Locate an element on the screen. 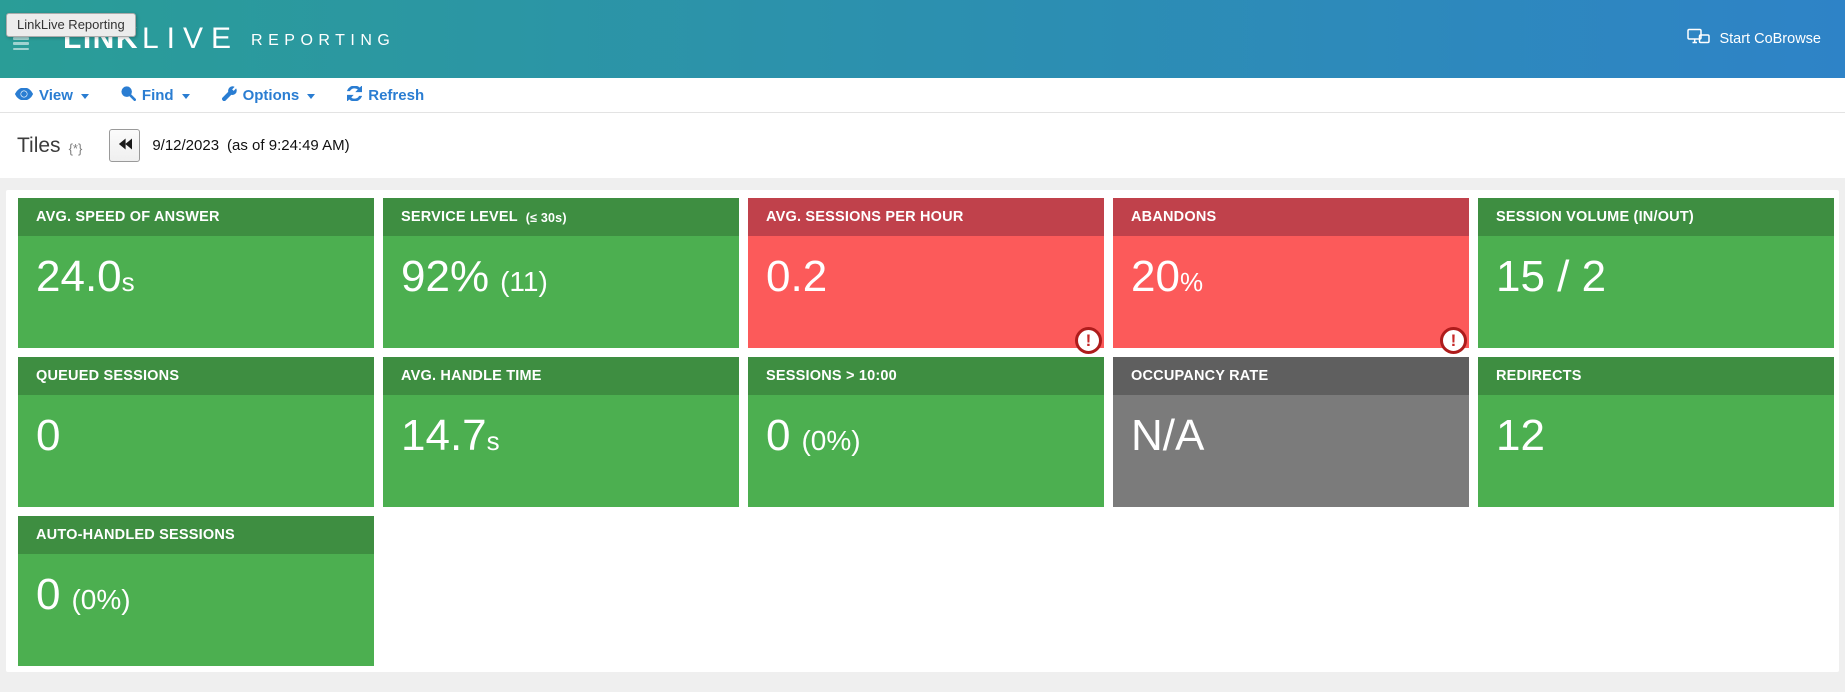  tile-label: AUTO-HANDLED SESSIONS is located at coordinates (135, 535).